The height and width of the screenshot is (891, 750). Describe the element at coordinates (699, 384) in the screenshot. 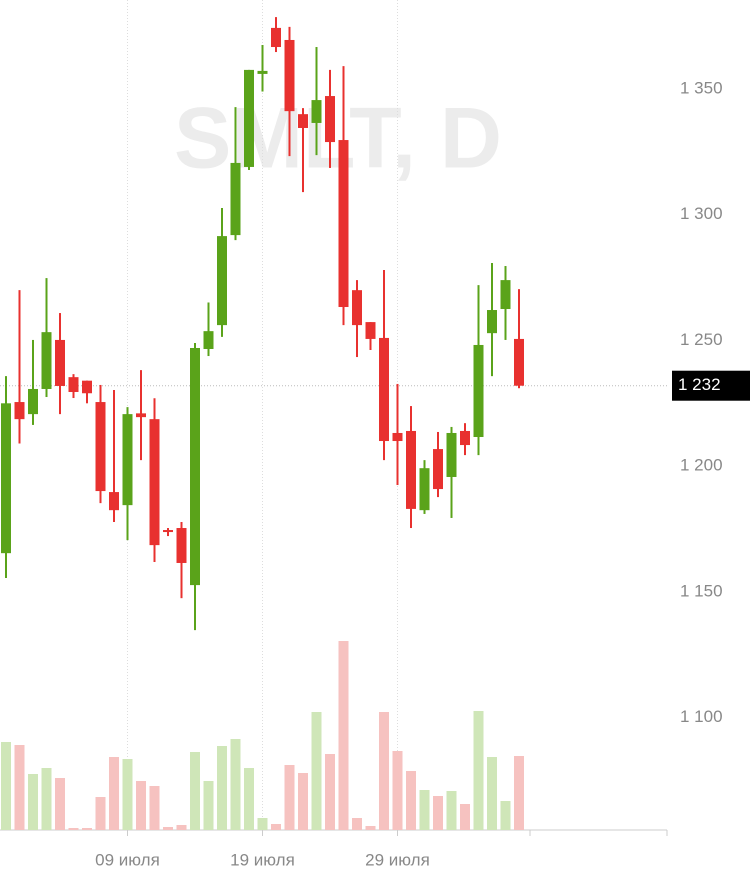

I see `price-label: 1 232` at that location.